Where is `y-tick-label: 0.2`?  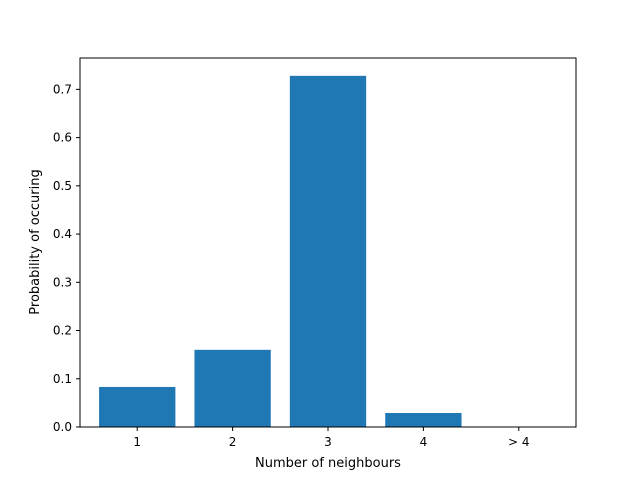 y-tick-label: 0.2 is located at coordinates (62, 331).